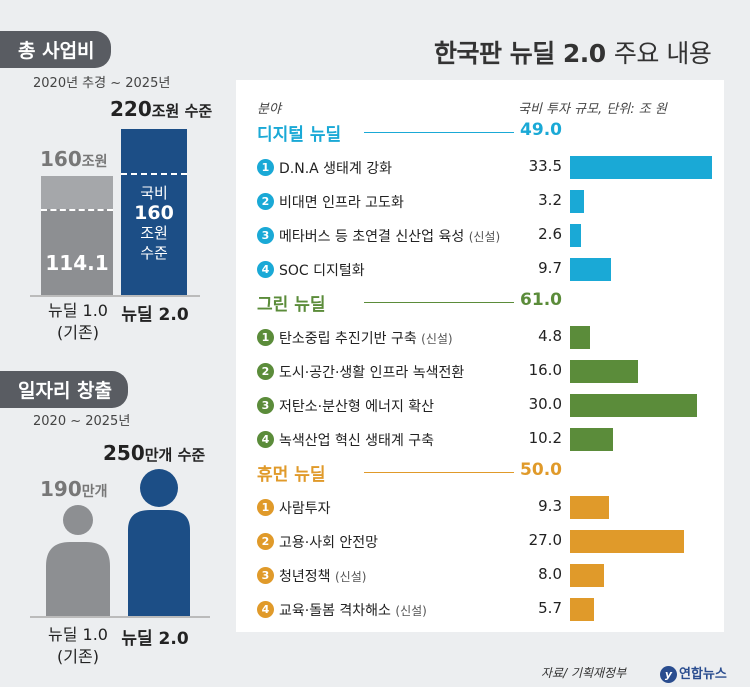 The width and height of the screenshot is (750, 687). I want to click on column-header-field: 분야, so click(269, 109).